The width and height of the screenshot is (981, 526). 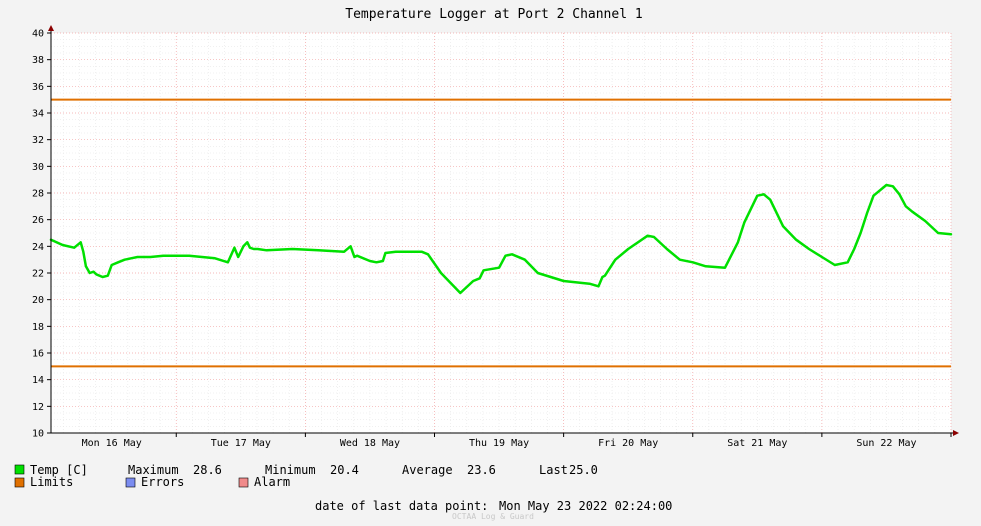 What do you see at coordinates (38, 354) in the screenshot?
I see `y-tick-label: 16` at bounding box center [38, 354].